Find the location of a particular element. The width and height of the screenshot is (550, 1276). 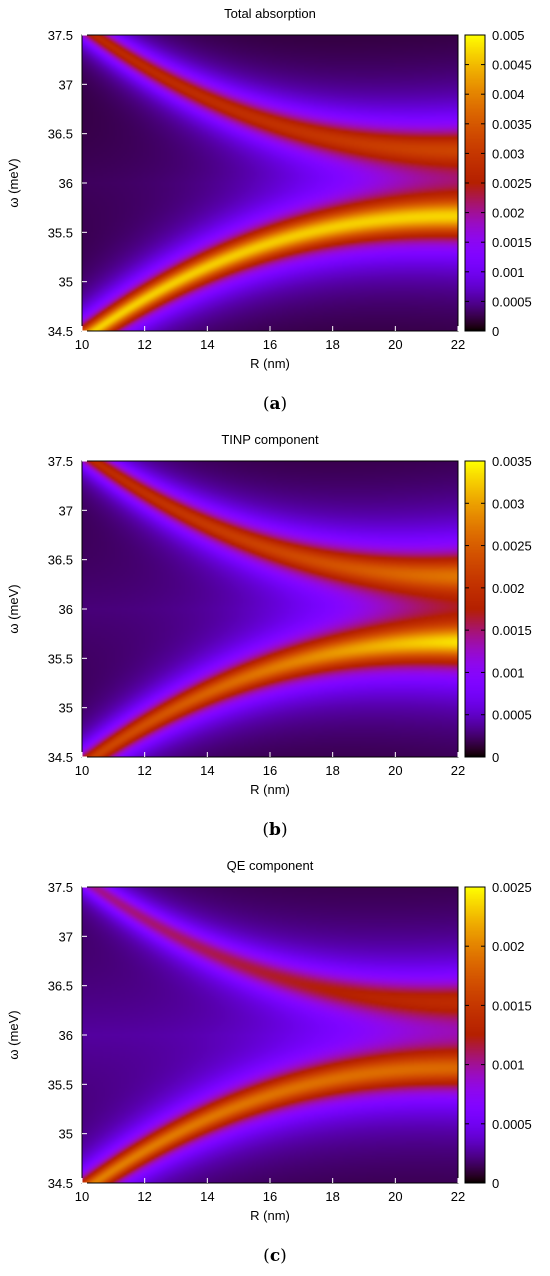

colorbar-tick-label: 0.004 is located at coordinates (508, 94).